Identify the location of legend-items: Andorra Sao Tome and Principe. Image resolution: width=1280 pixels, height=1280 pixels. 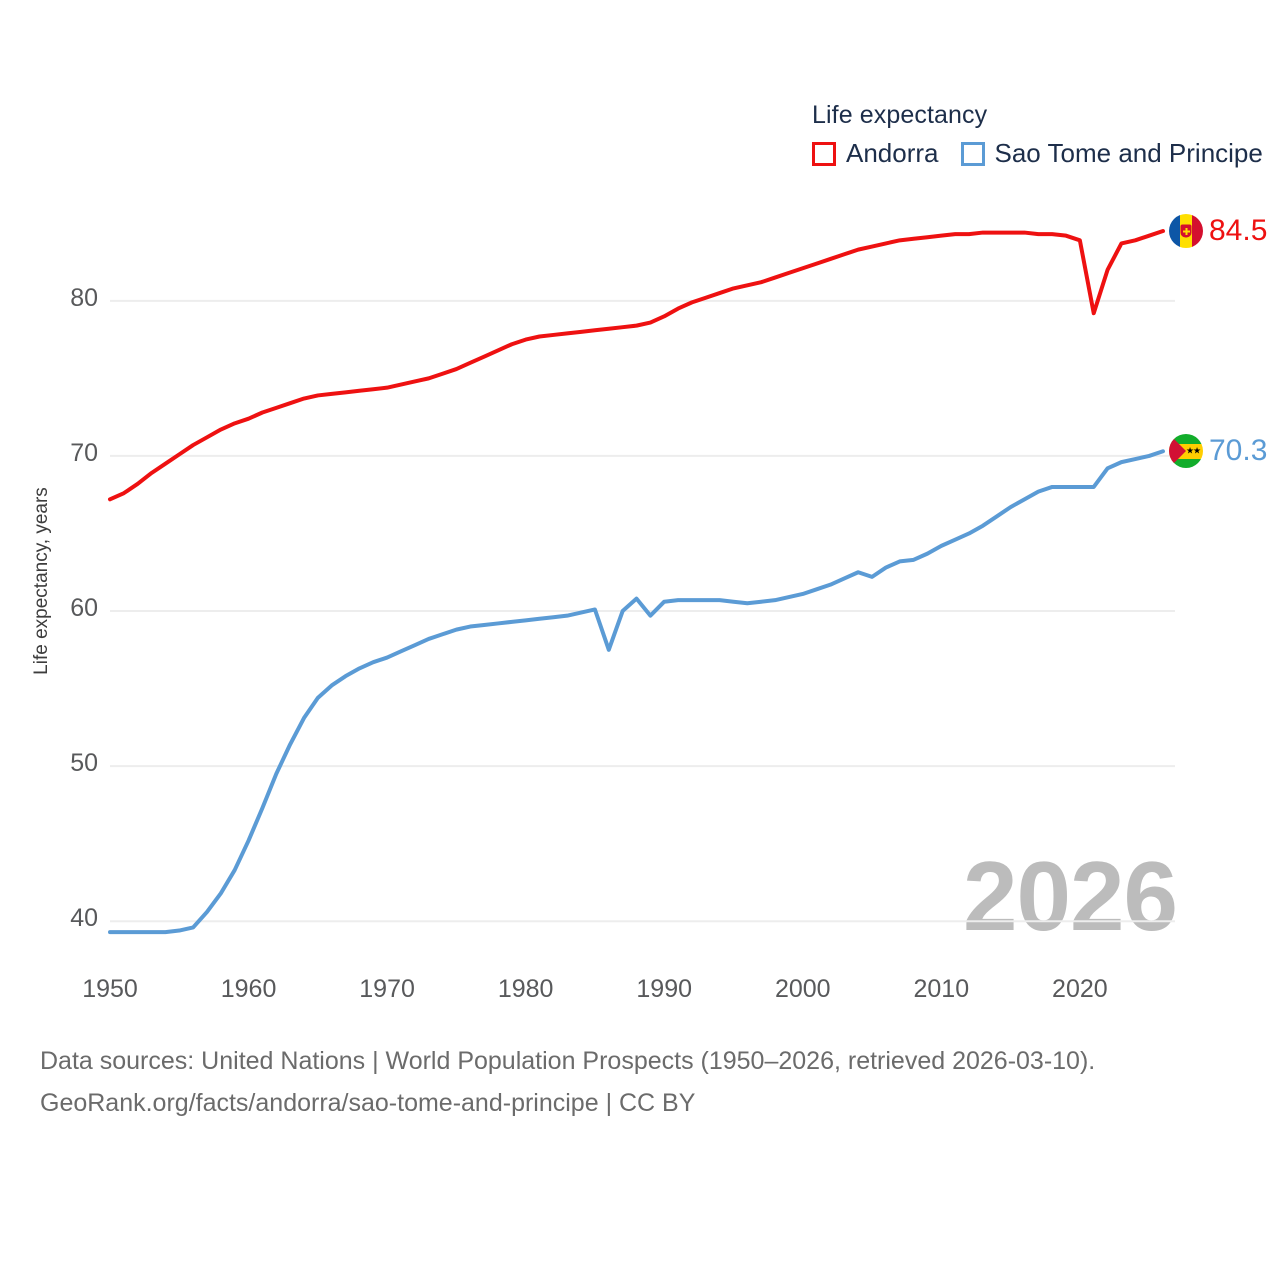
(1042, 153).